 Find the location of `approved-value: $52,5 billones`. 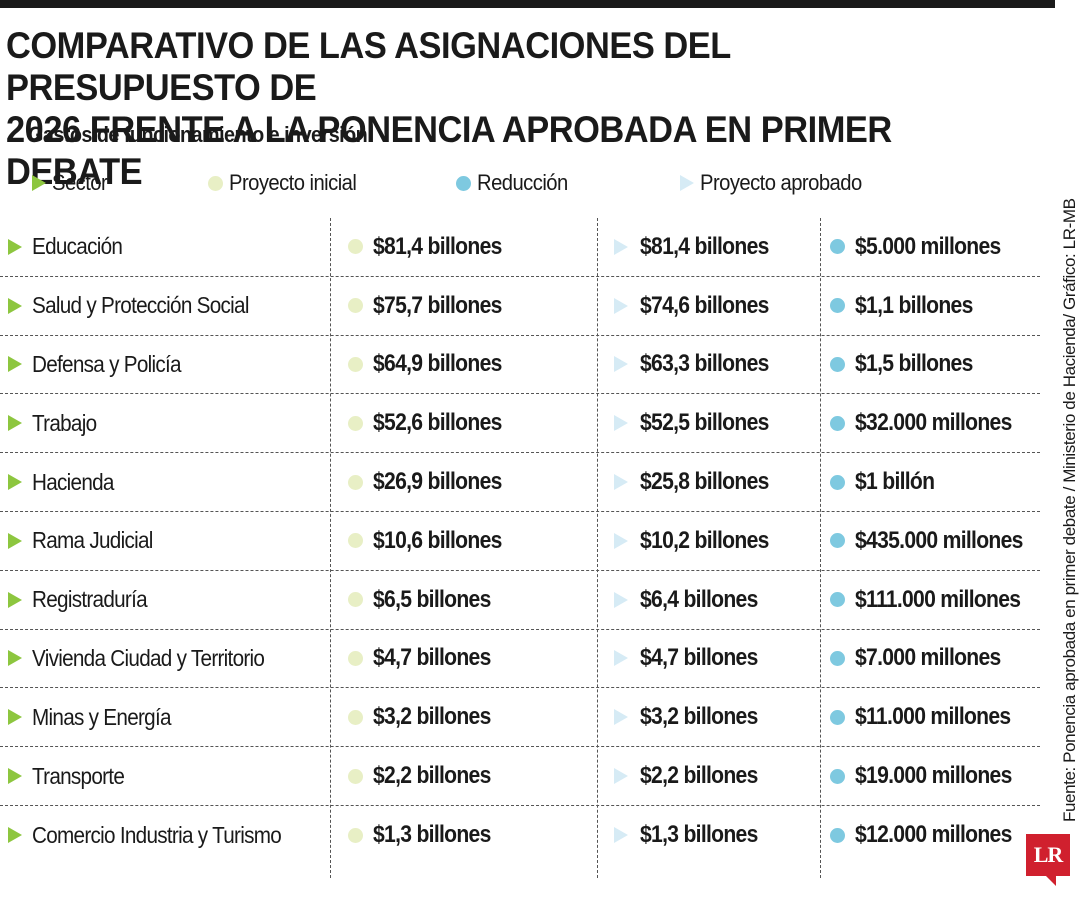

approved-value: $52,5 billones is located at coordinates (704, 423).